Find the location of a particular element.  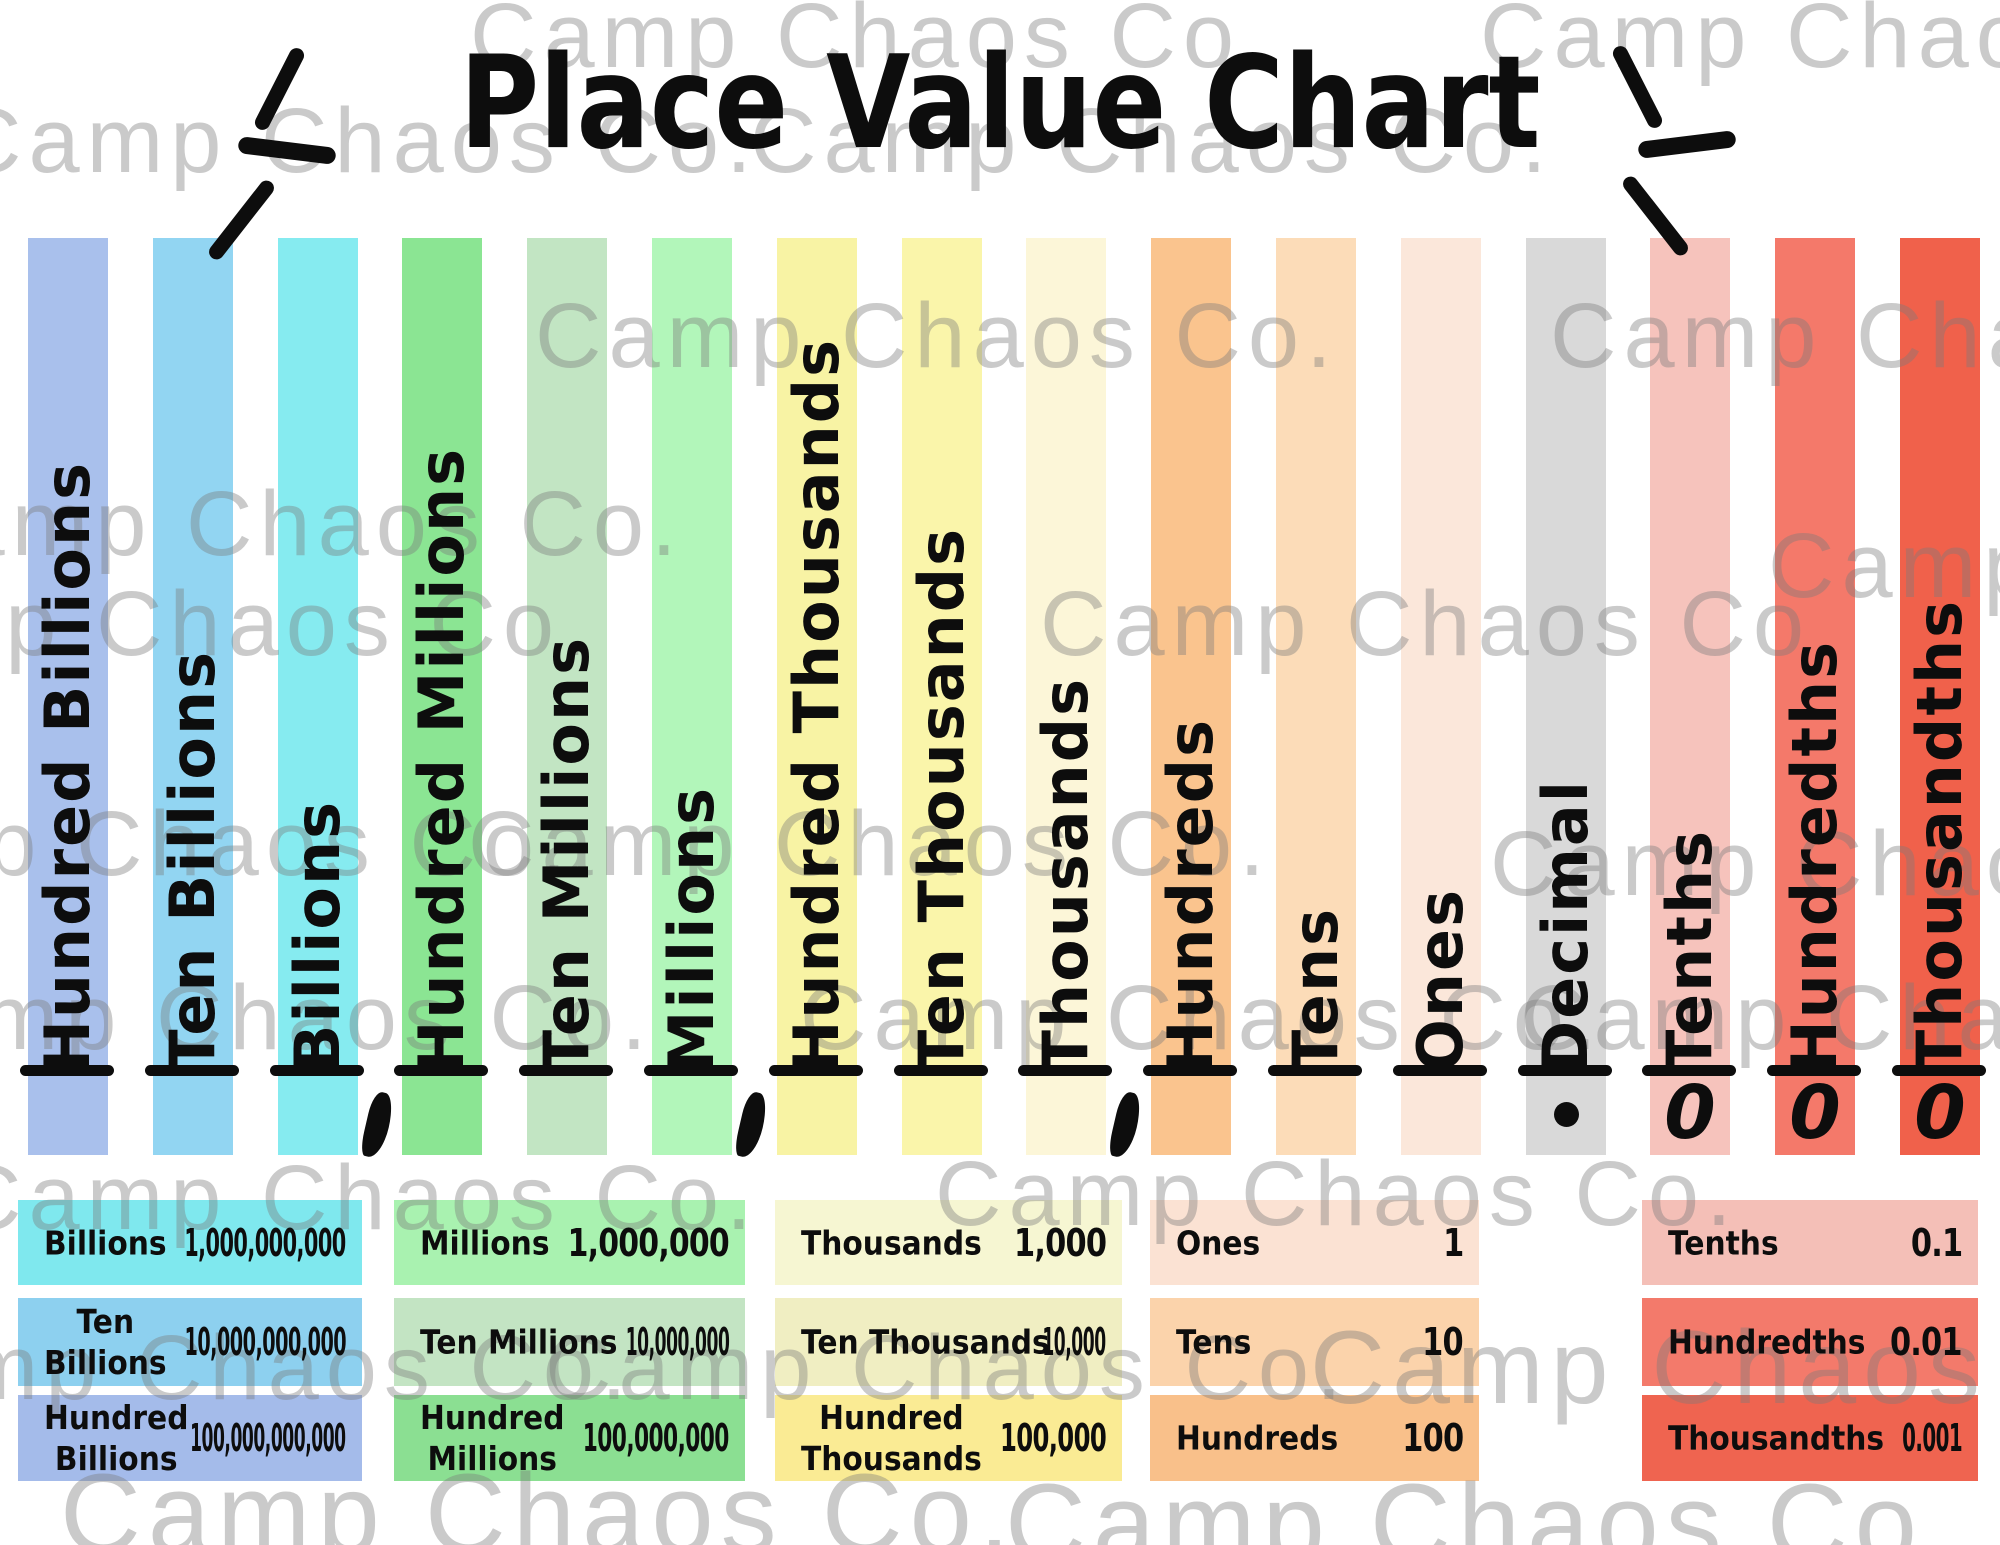

legend-label: Millions is located at coordinates (485, 1242).